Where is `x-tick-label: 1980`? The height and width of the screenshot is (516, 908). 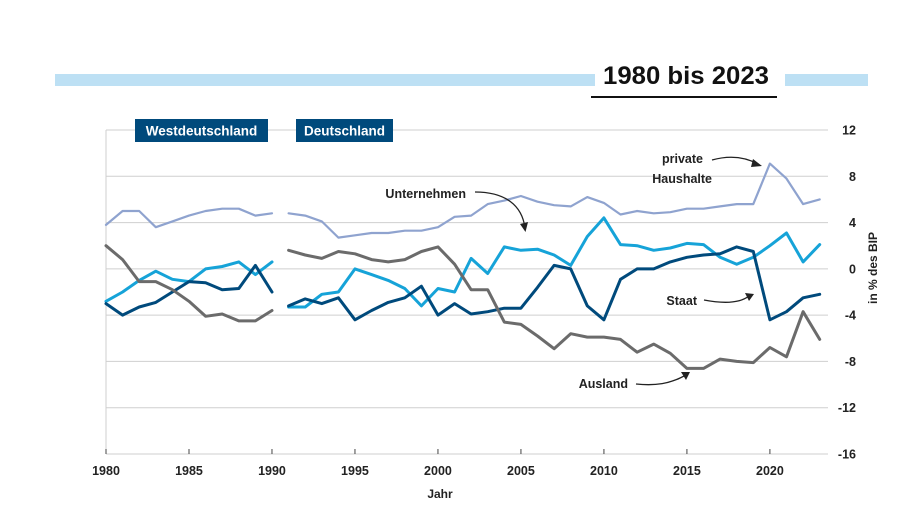
x-tick-label: 1980 is located at coordinates (106, 471).